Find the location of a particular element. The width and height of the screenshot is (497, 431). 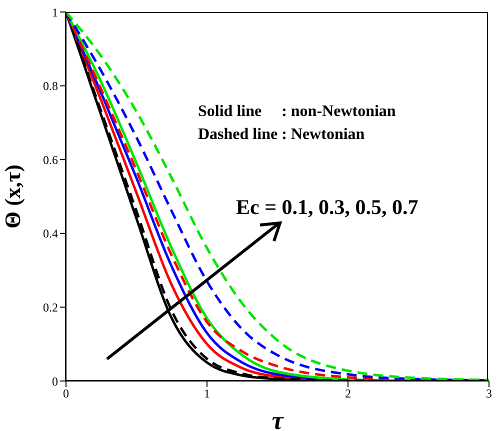

y-tick-label: 0.2 is located at coordinates (50, 307).